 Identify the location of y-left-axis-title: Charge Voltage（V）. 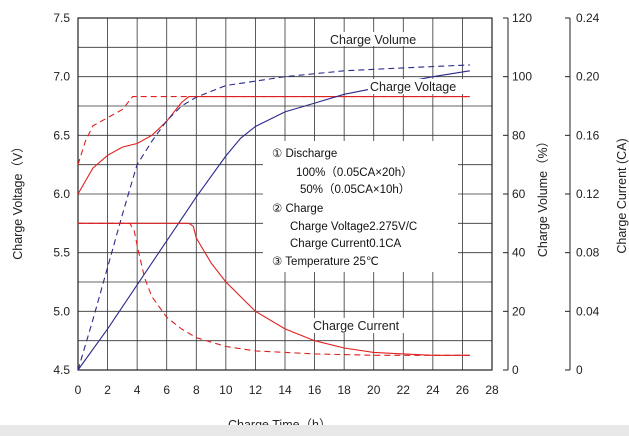
(18, 200).